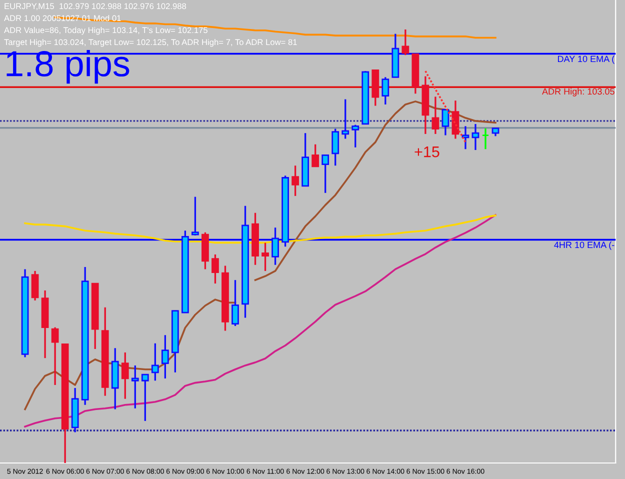 Image resolution: width=625 pixels, height=479 pixels. I want to click on annotation: +15, so click(427, 152).